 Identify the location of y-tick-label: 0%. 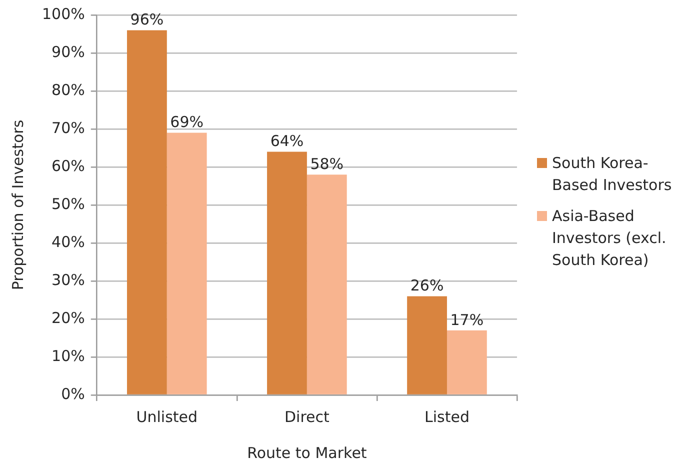
(73, 393).